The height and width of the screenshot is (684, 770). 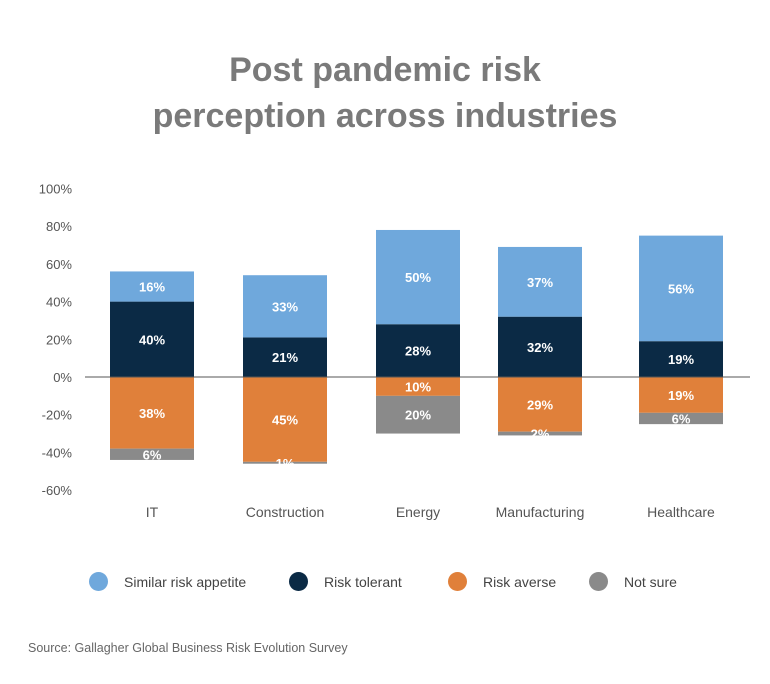 I want to click on data-label: 37%, so click(x=540, y=282).